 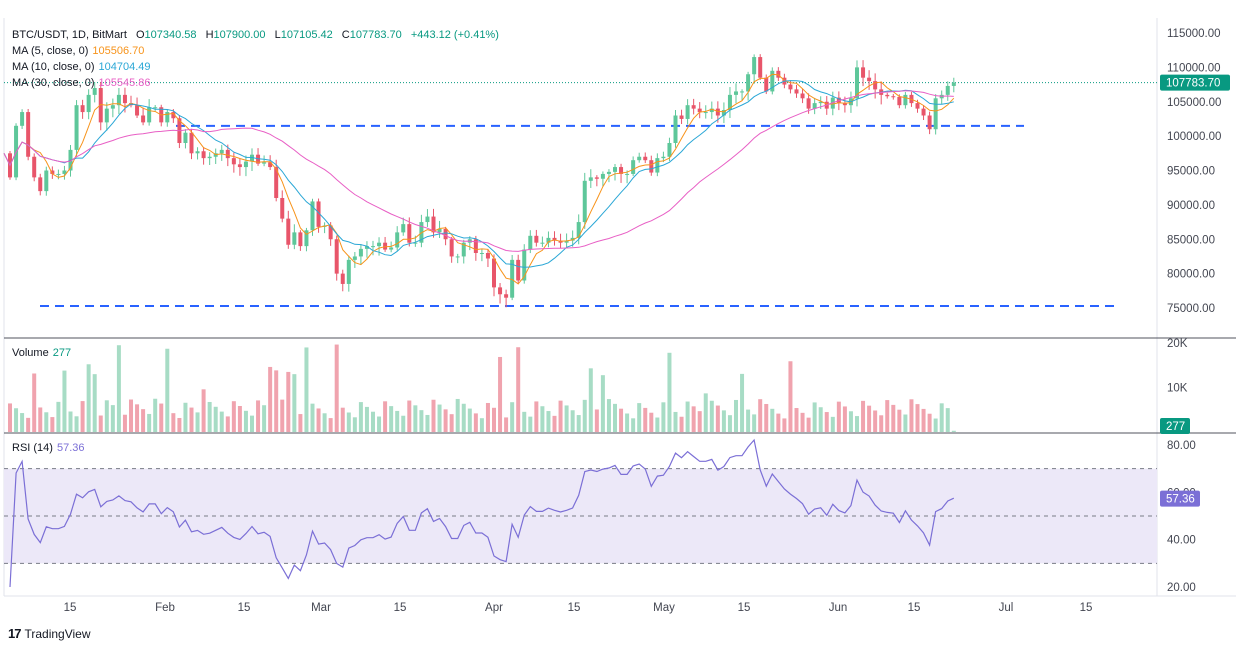 I want to click on high-value: 107900.00, so click(x=239, y=35).